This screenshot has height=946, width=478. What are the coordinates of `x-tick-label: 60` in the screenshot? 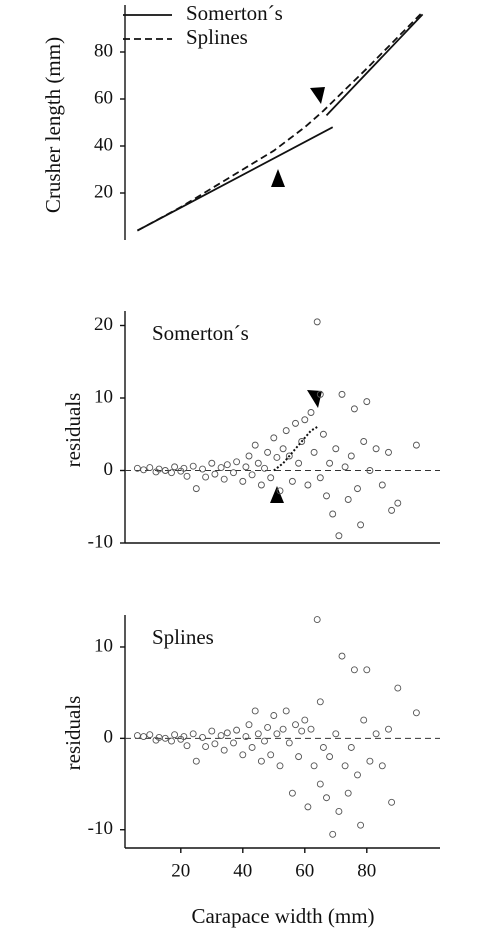 It's located at (304, 870).